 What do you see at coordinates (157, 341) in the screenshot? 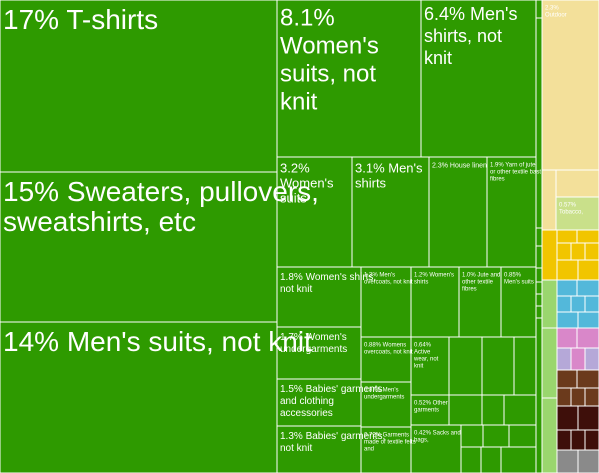
I see `treemap-tile-label: 14% Men's suits, not knit` at bounding box center [157, 341].